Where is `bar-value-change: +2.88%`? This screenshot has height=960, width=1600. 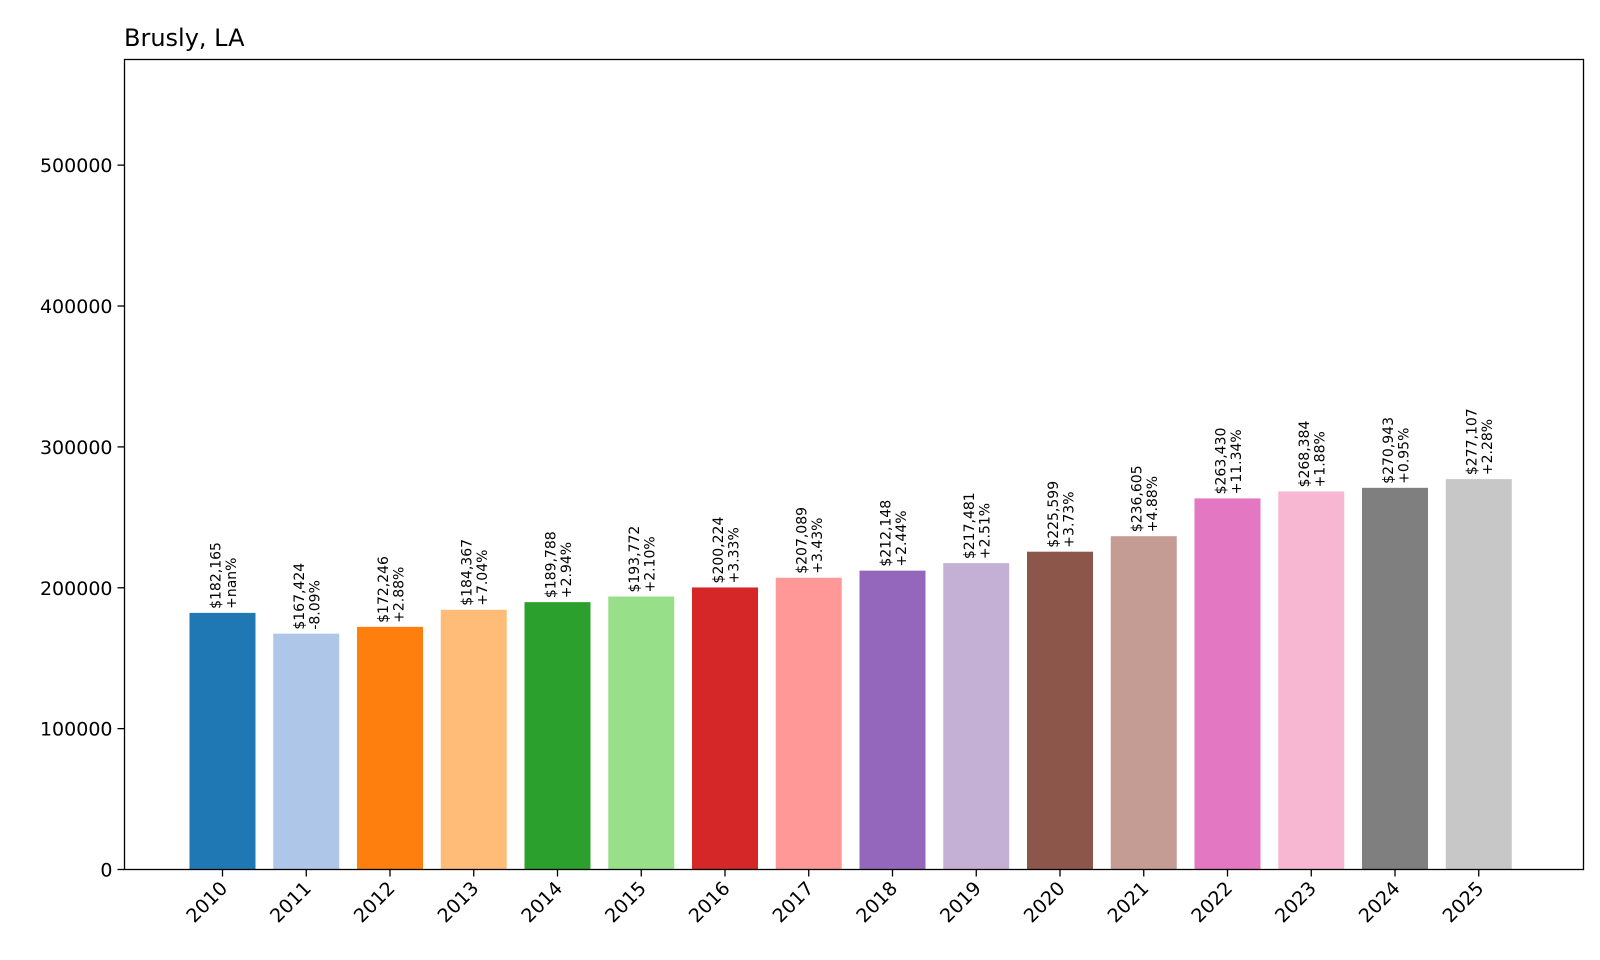 bar-value-change: +2.88% is located at coordinates (399, 595).